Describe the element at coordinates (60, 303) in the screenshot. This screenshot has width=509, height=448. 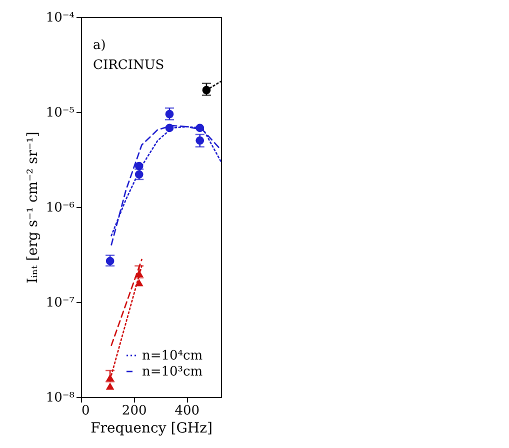
I see `y-tick-label: 10⁻⁷` at that location.